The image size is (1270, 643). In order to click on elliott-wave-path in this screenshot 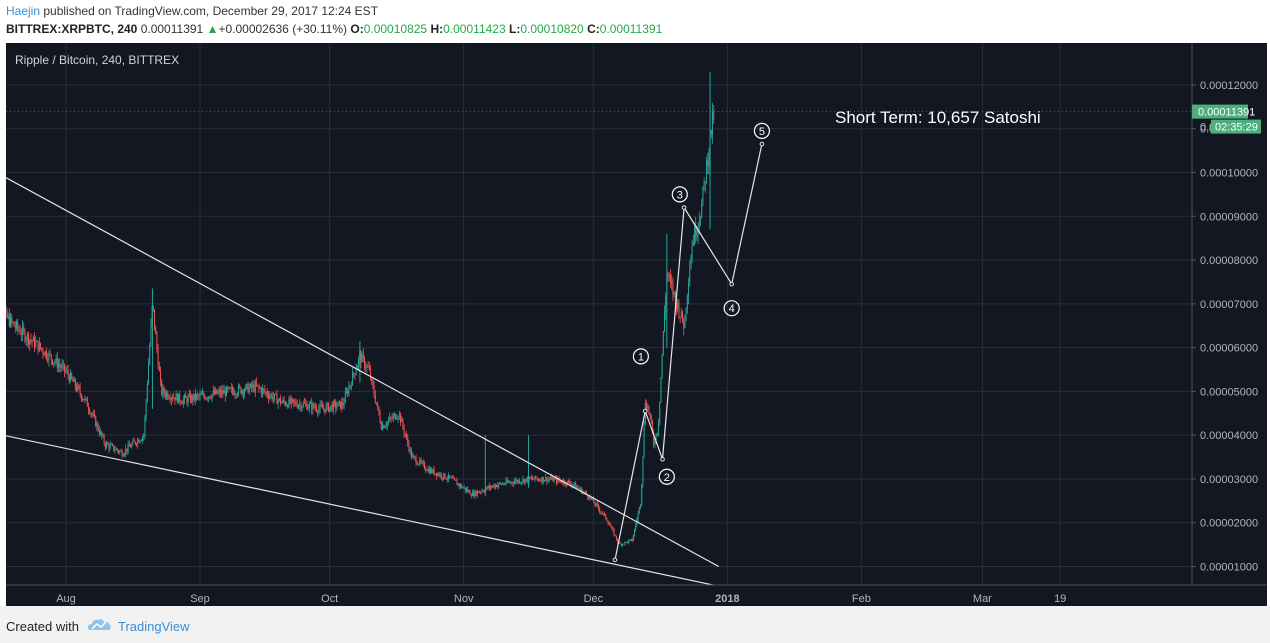, I will do `click(688, 352)`.